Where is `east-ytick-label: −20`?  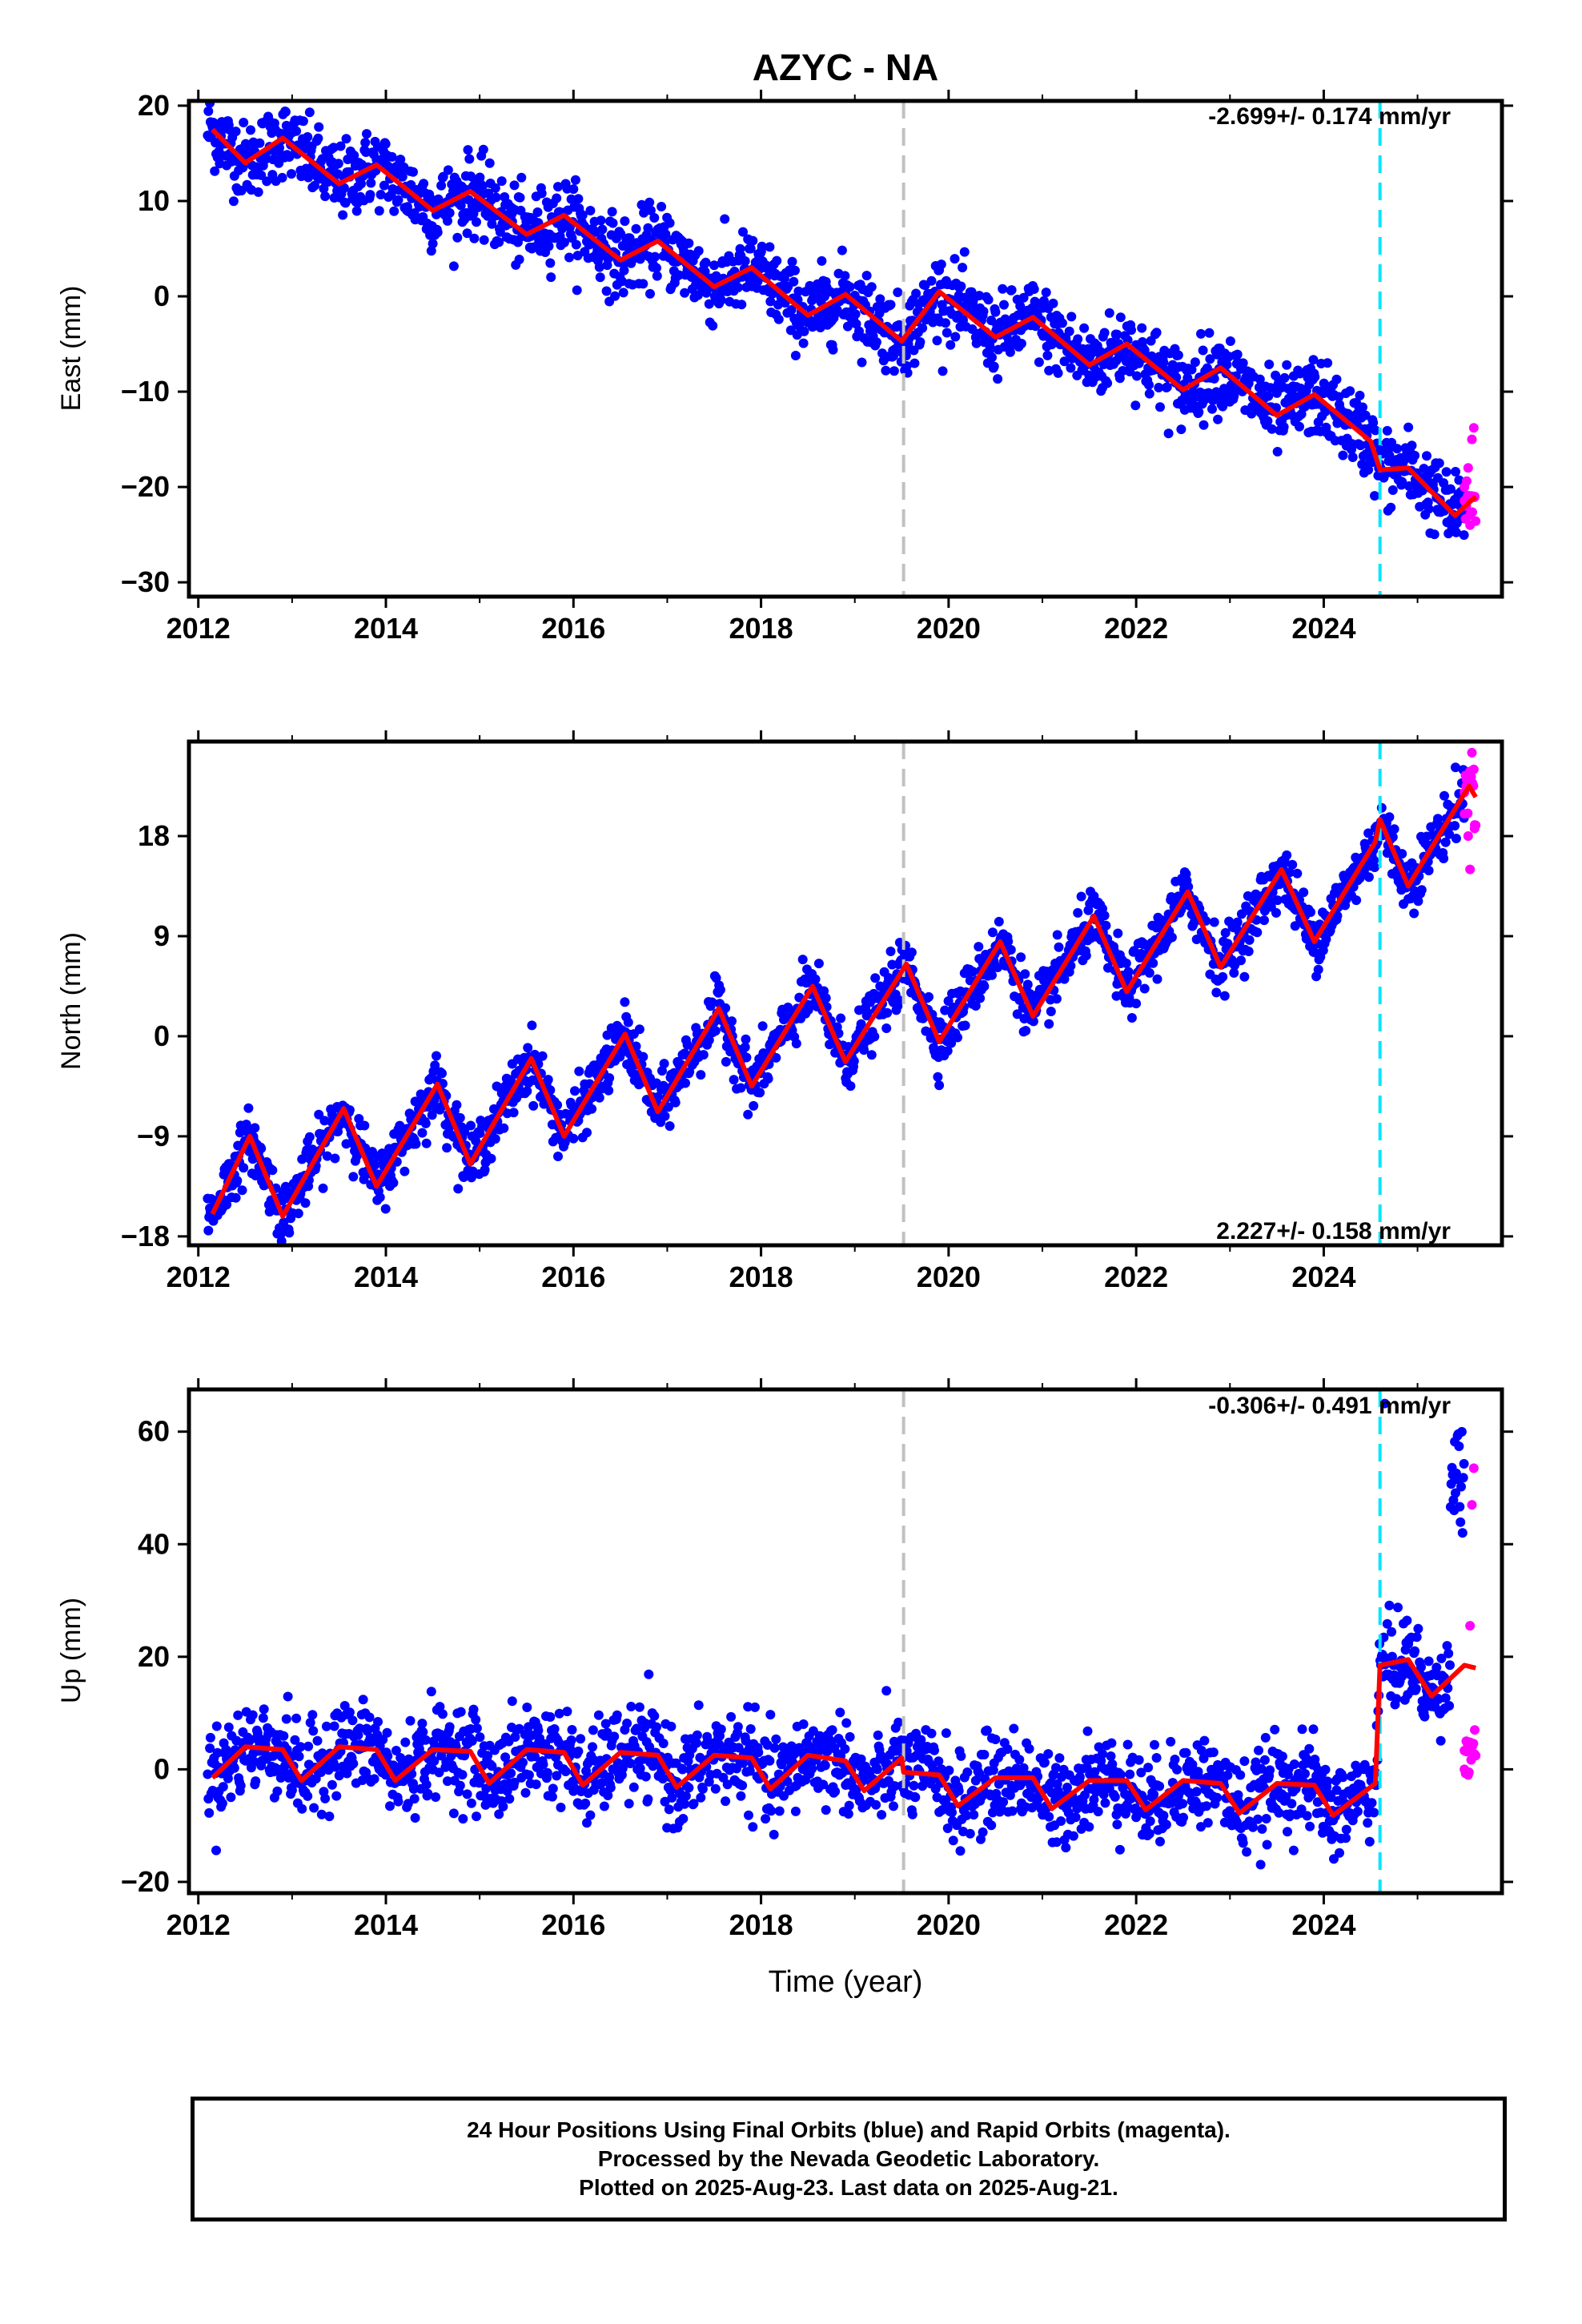
east-ytick-label: −20 is located at coordinates (145, 486).